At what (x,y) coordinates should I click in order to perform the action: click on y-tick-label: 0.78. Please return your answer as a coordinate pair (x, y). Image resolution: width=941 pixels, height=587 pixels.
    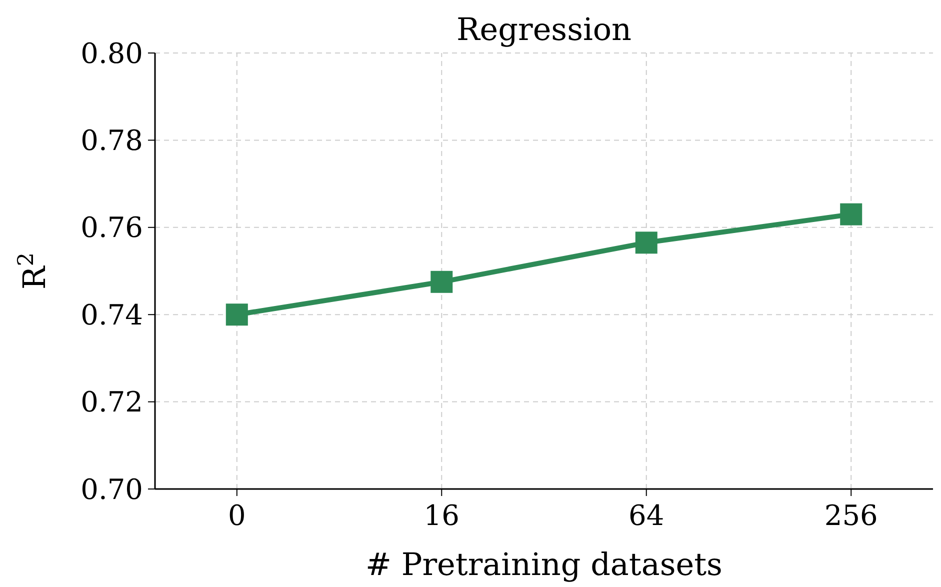
    Looking at the image, I should click on (111, 140).